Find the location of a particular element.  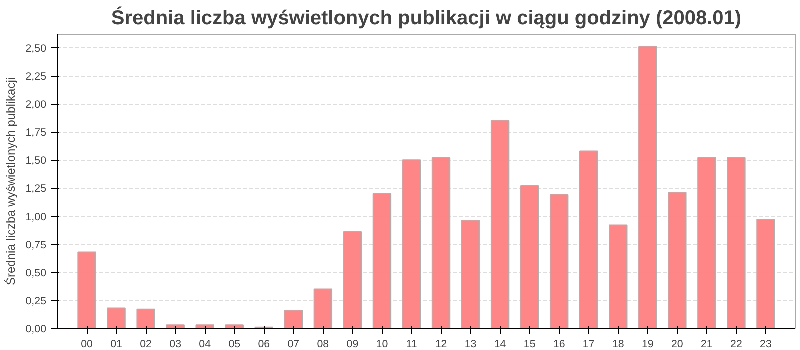

y-tick-label: 1,75 is located at coordinates (36, 133).